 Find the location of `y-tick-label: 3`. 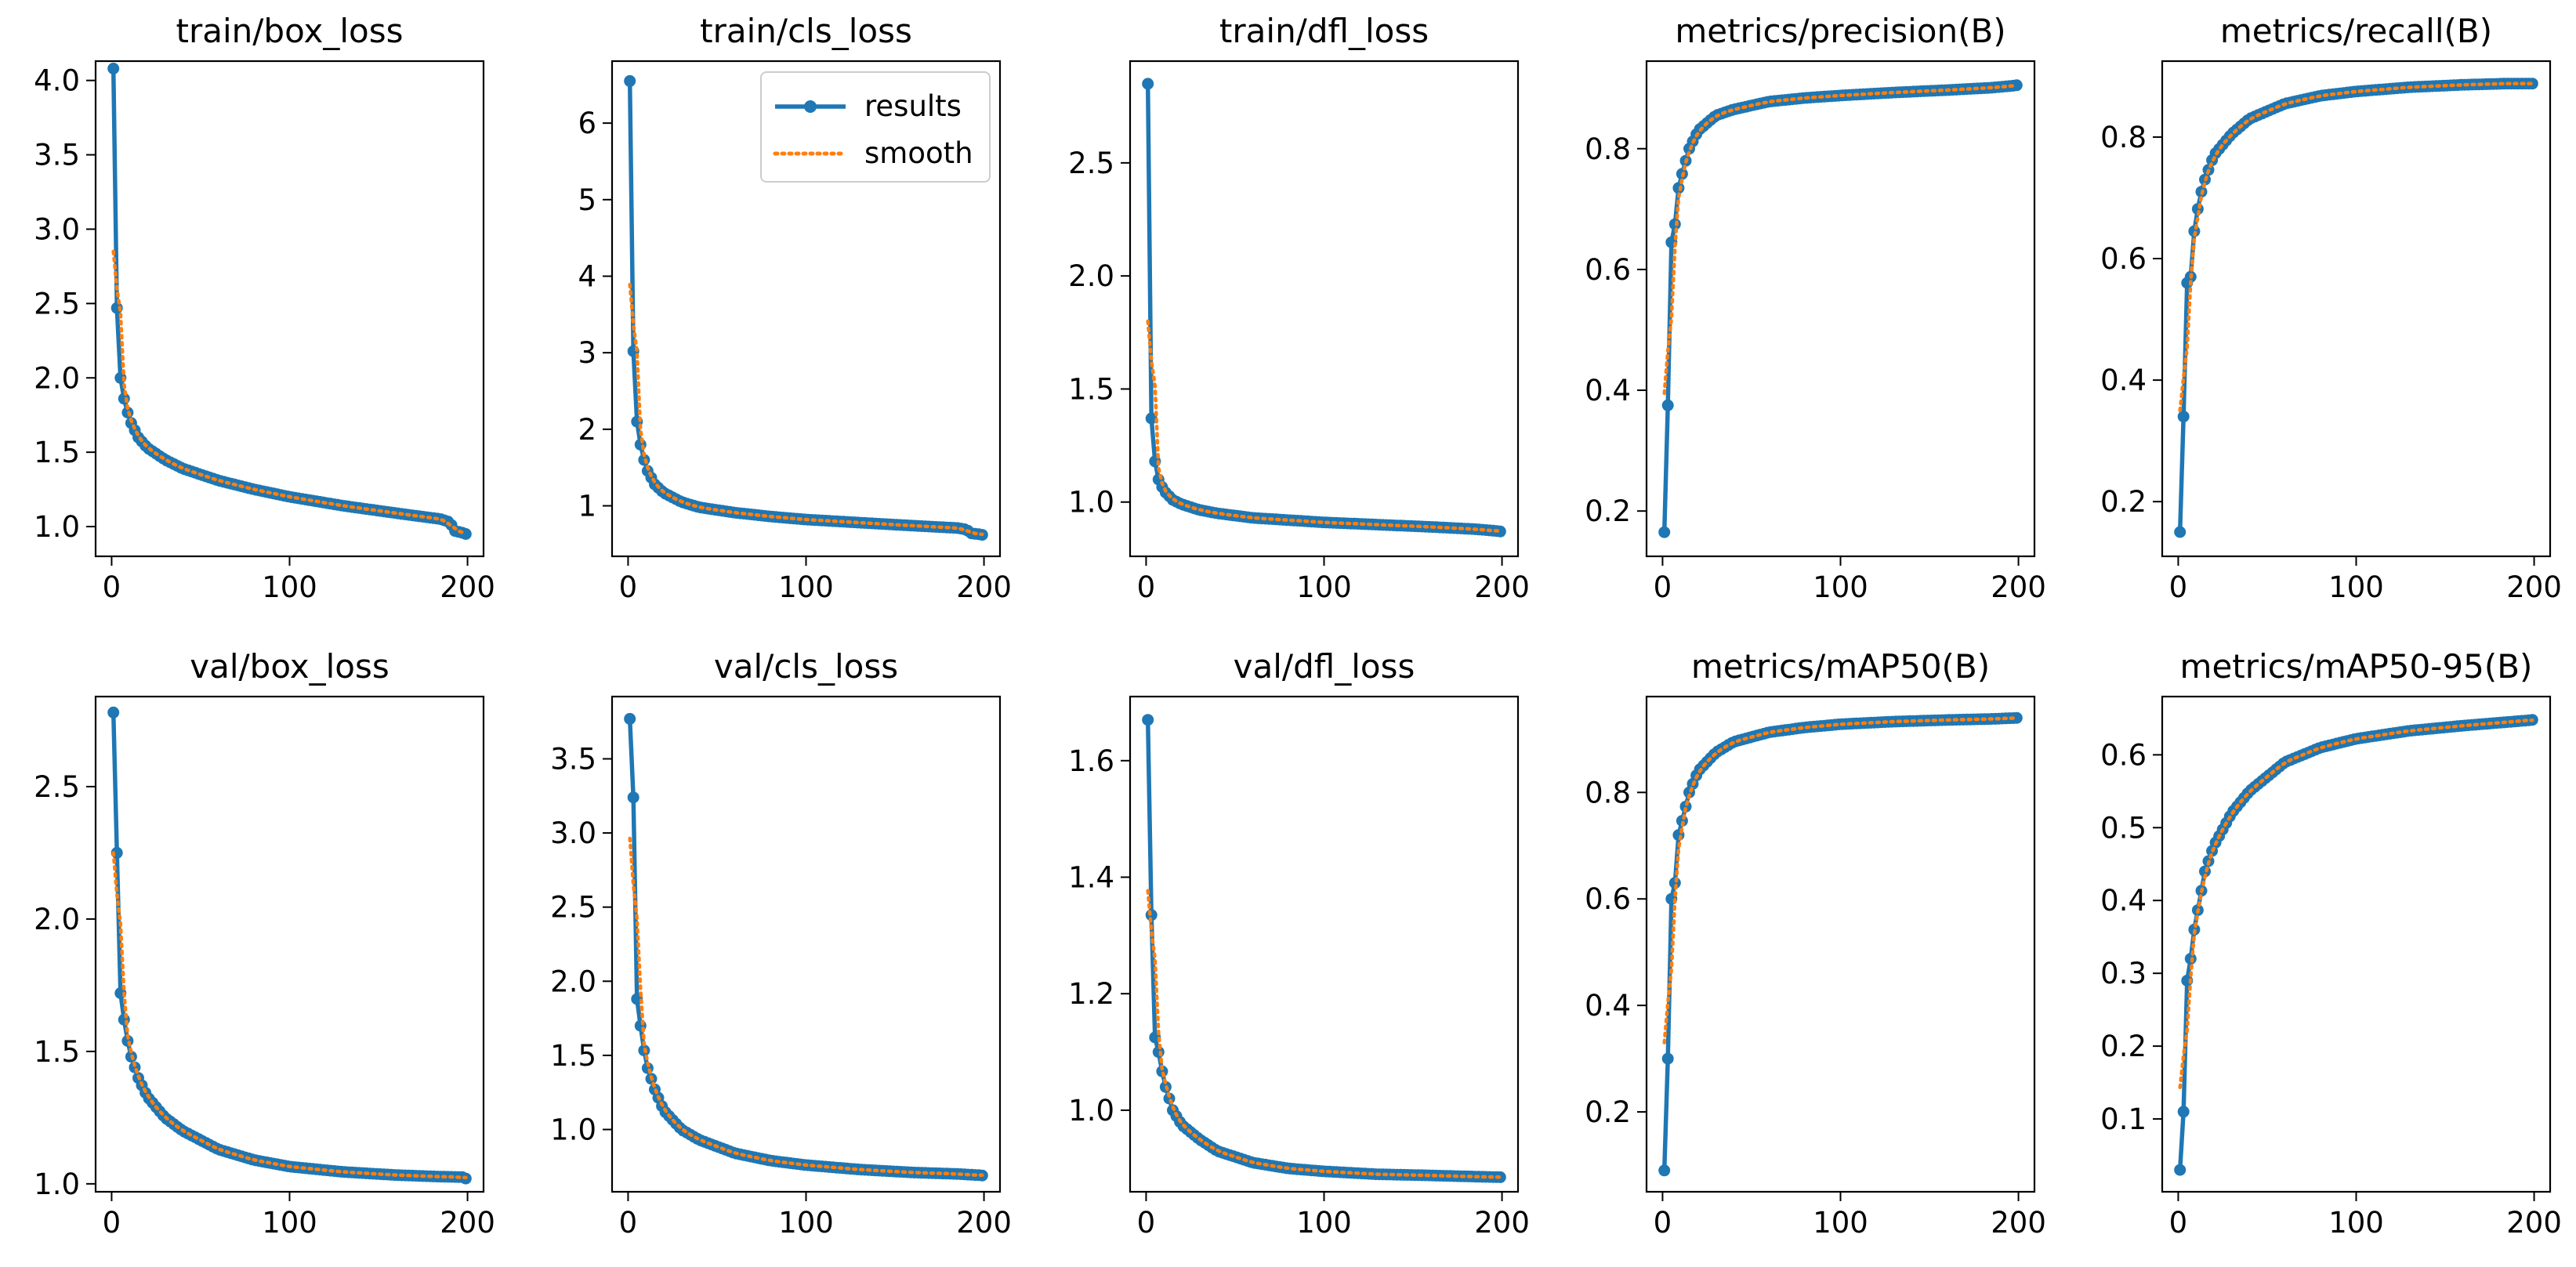

y-tick-label: 3 is located at coordinates (587, 353).